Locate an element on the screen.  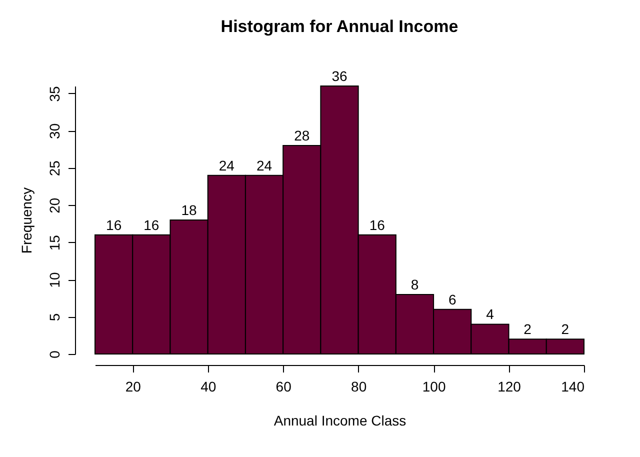
y-tick-label: 25 is located at coordinates (54, 168).